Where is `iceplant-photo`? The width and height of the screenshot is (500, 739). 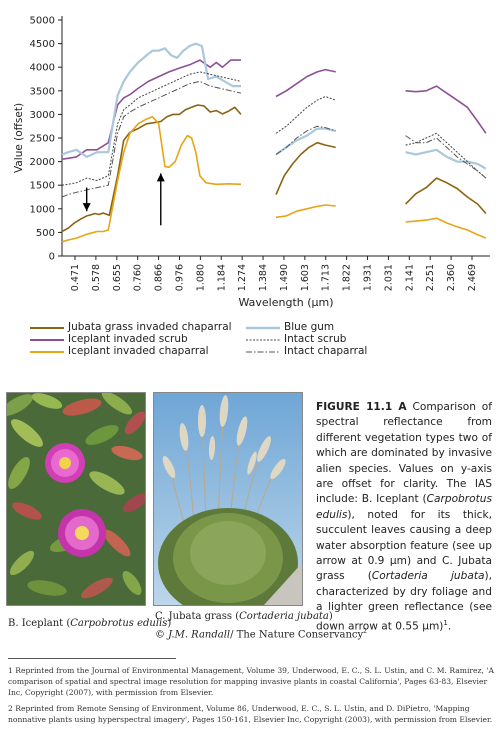
iceplant-photo is located at coordinates (76, 499).